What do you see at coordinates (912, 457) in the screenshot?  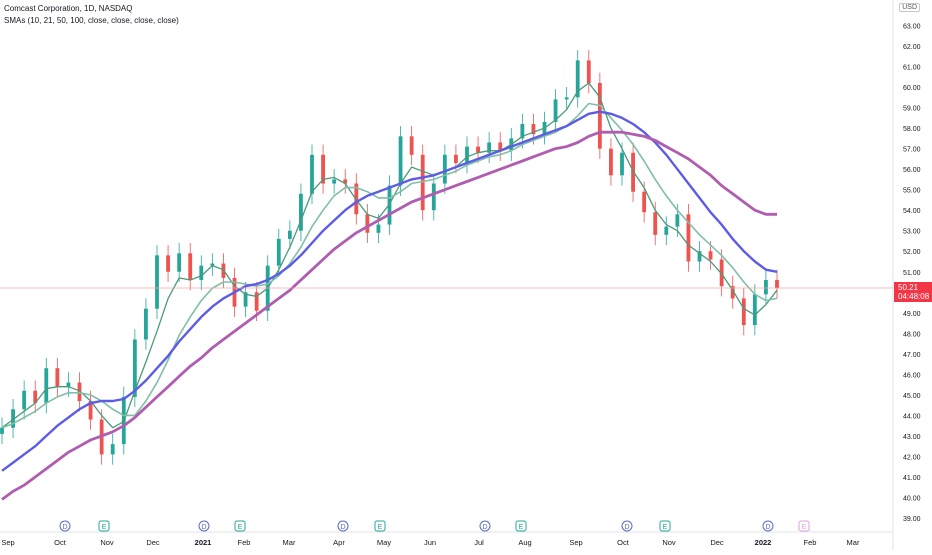 I see `y-tick-label: 42.00` at bounding box center [912, 457].